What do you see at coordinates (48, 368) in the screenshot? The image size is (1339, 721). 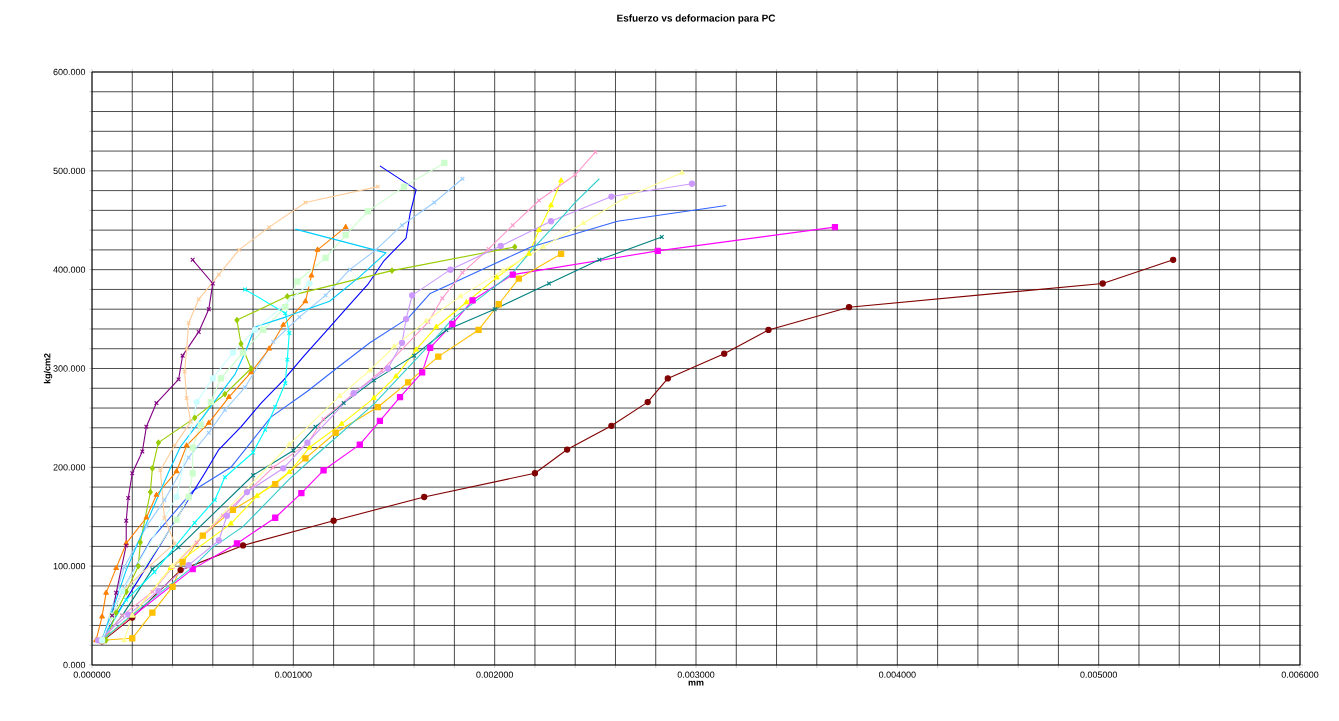 I see `y-axis-title: kg/cm2` at bounding box center [48, 368].